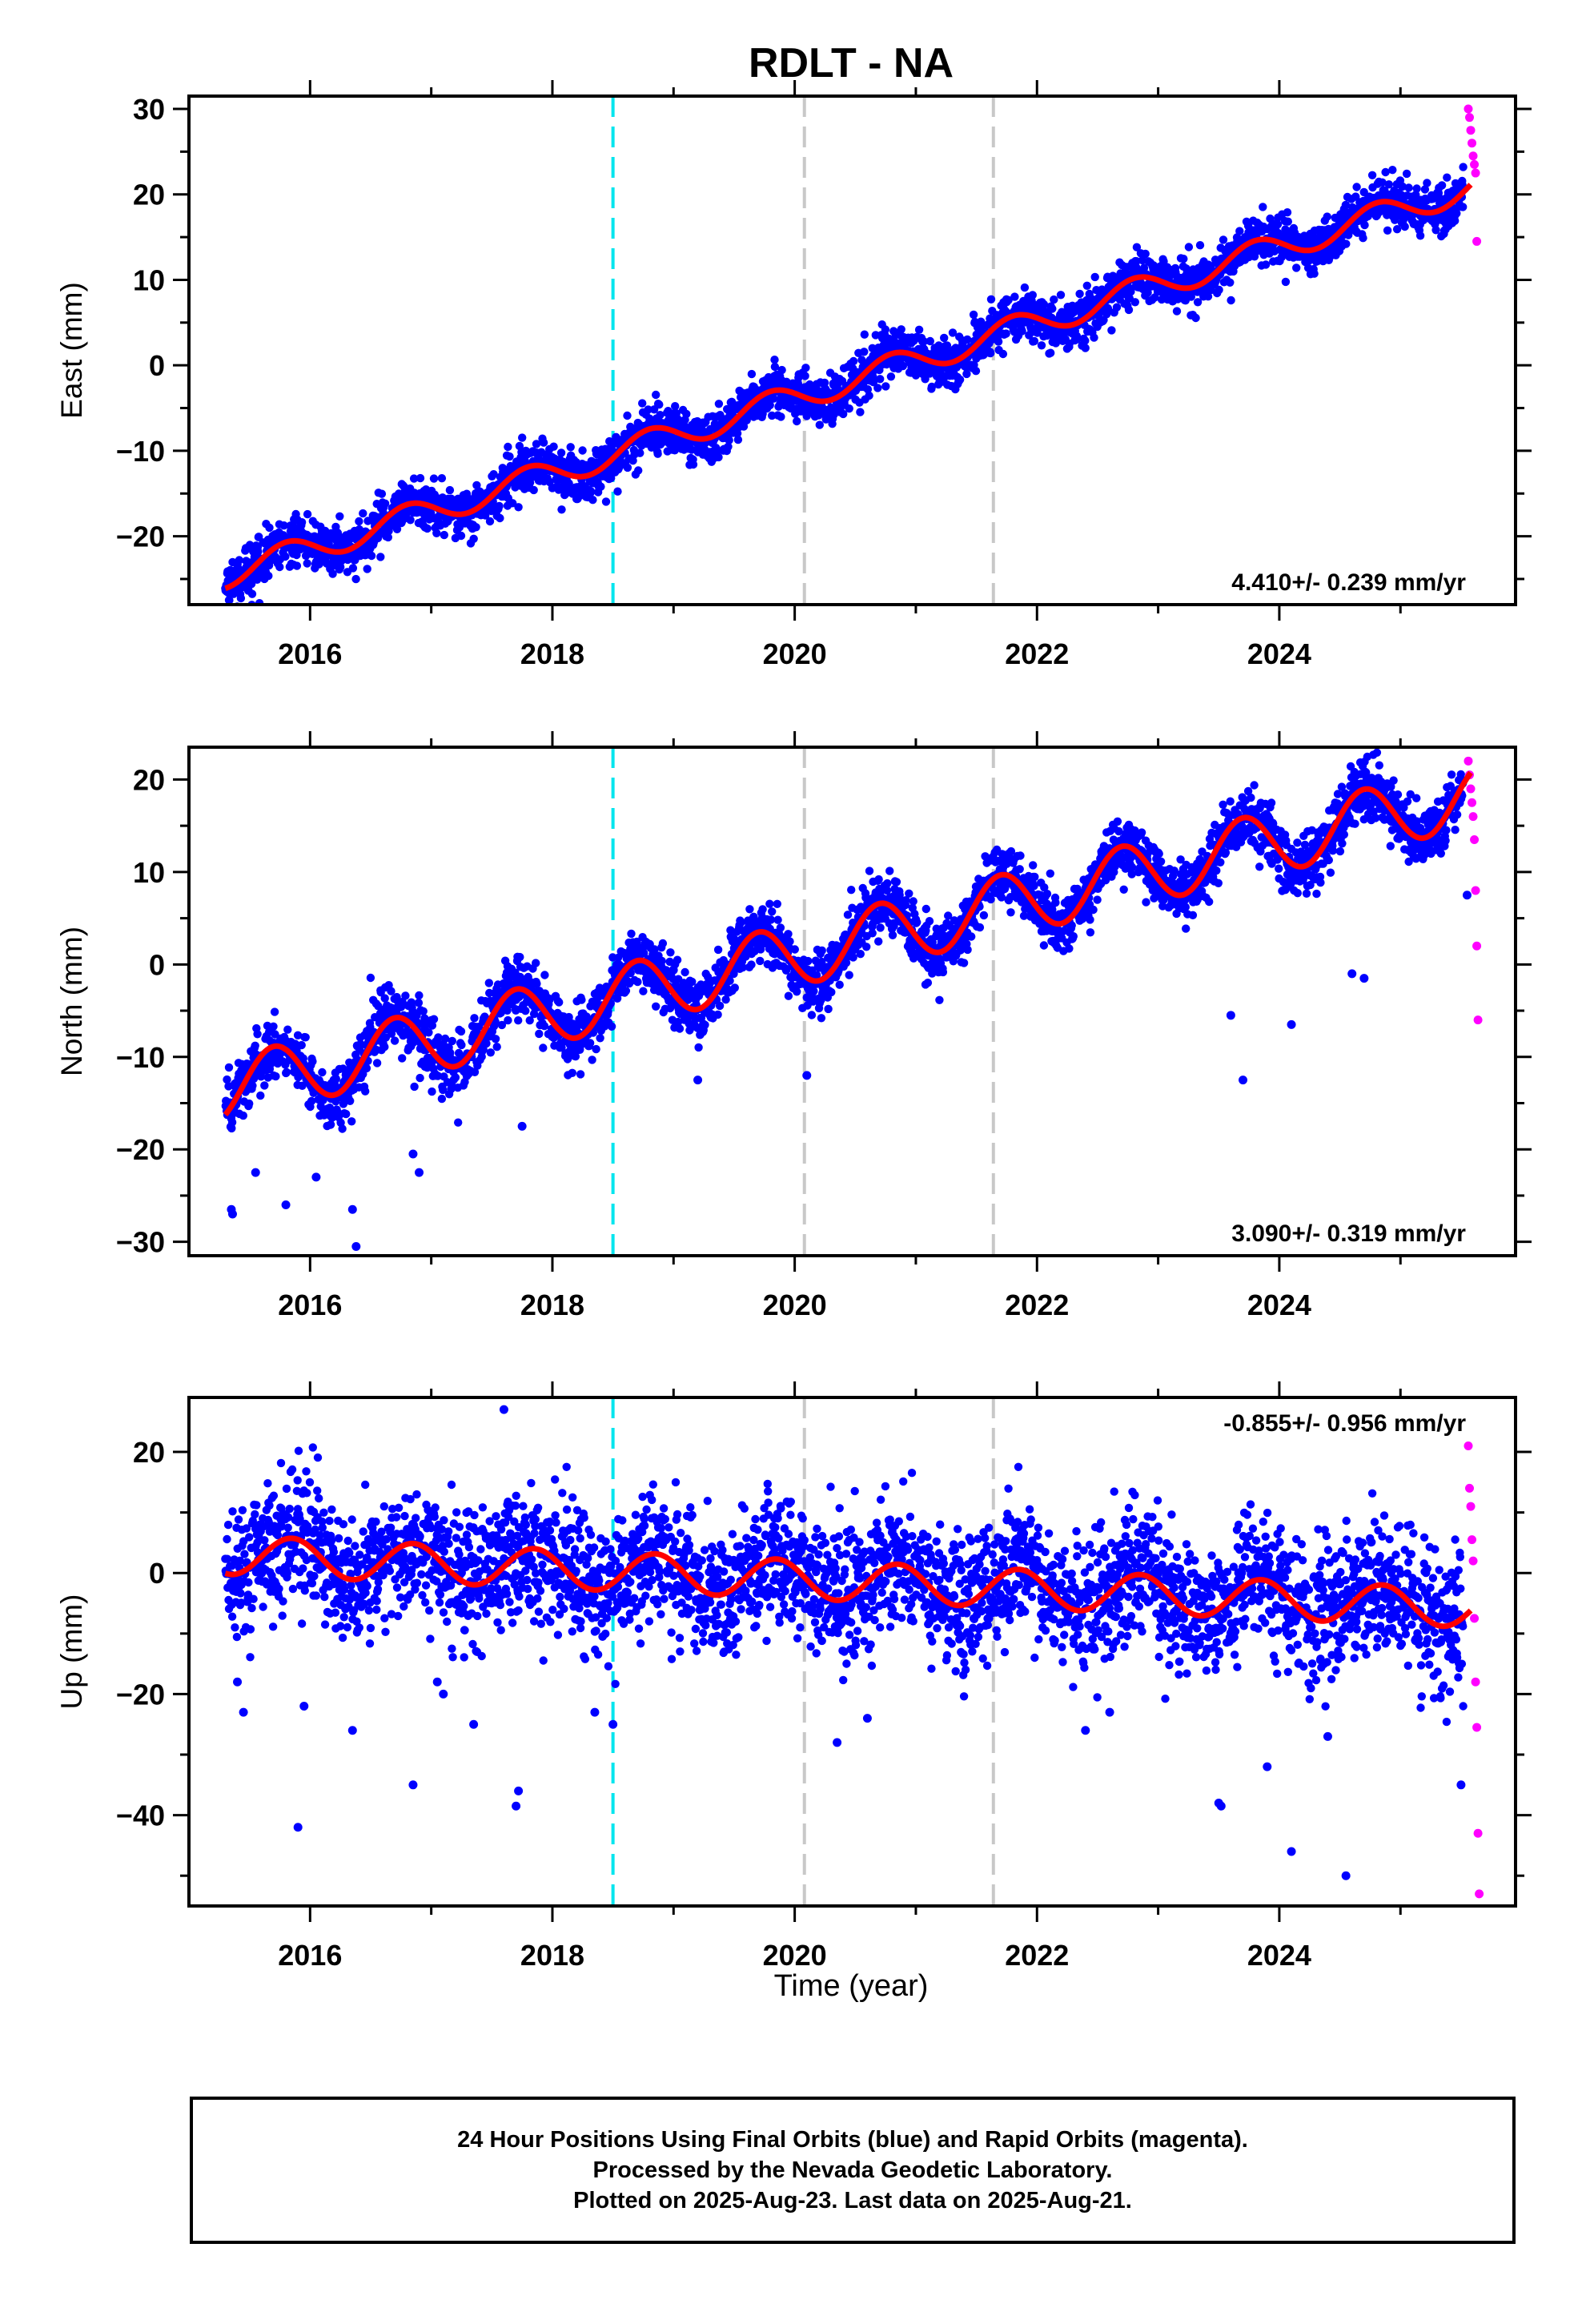 The height and width of the screenshot is (2324, 1582). What do you see at coordinates (140, 537) in the screenshot?
I see `y-tick-label: −20` at bounding box center [140, 537].